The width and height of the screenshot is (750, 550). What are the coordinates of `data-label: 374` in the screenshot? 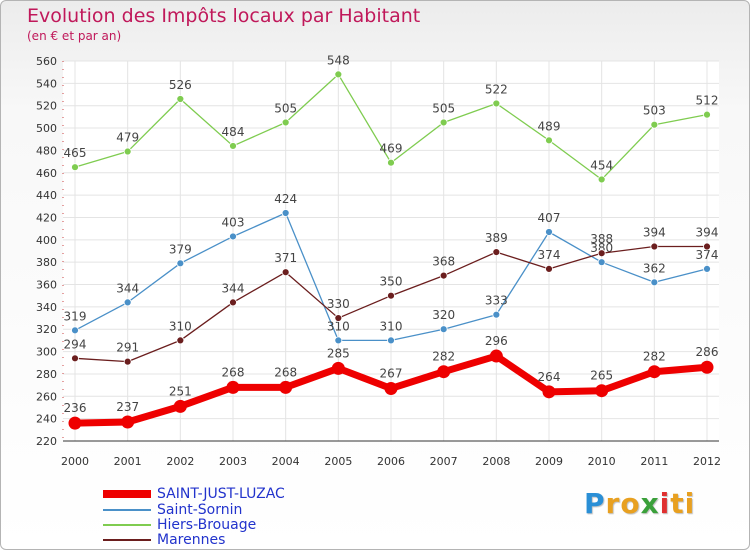 It's located at (549, 255).